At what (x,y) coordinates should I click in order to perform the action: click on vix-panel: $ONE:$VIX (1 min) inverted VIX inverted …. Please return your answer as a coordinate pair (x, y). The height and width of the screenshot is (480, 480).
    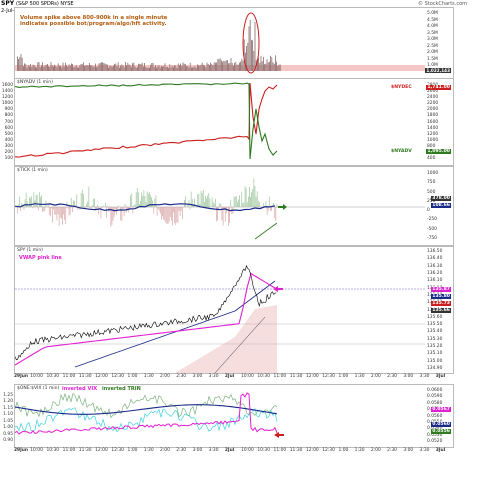
    Looking at the image, I should click on (228, 416).